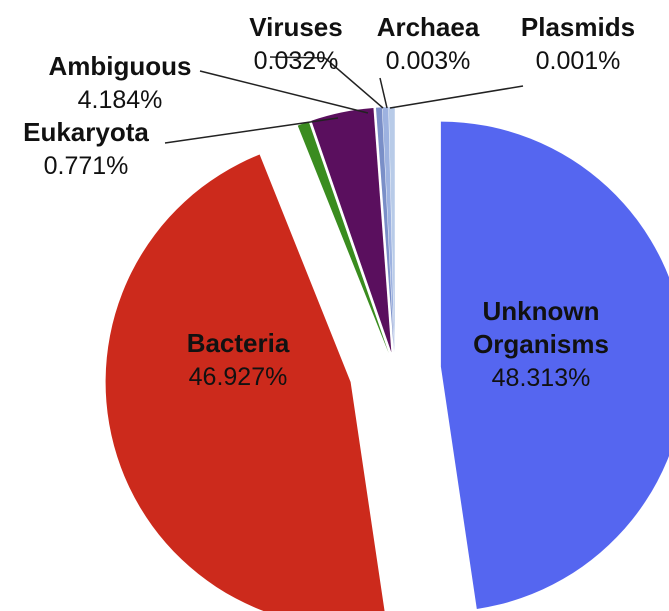  I want to click on pie-slice-eukaryota, so click(343, 237).